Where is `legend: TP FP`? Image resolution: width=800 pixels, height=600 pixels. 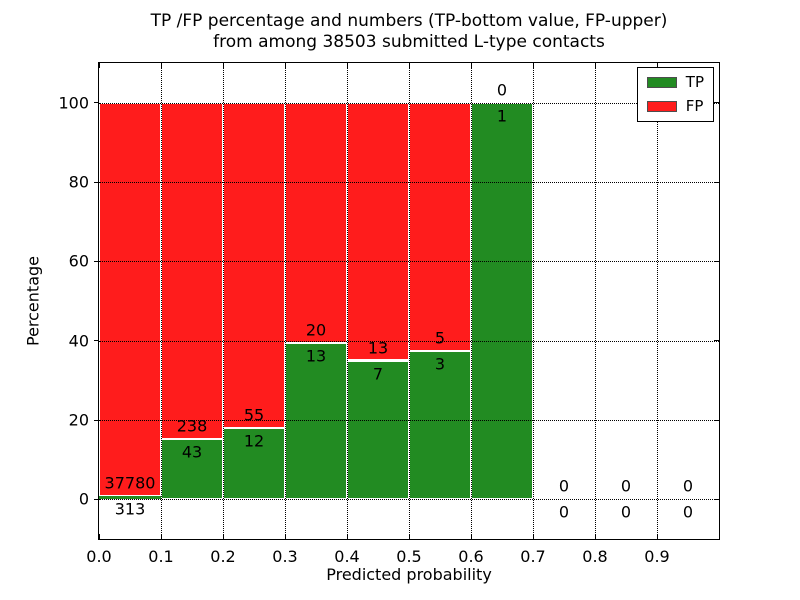 legend: TP FP is located at coordinates (675, 94).